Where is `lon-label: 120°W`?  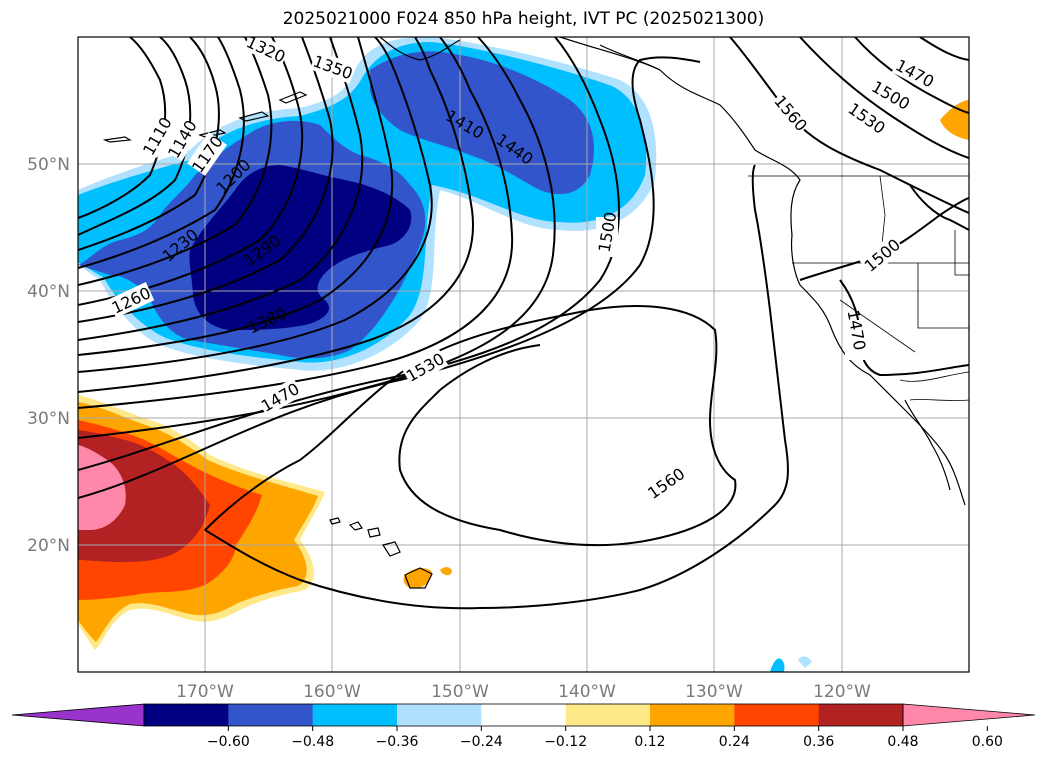 lon-label: 120°W is located at coordinates (842, 692).